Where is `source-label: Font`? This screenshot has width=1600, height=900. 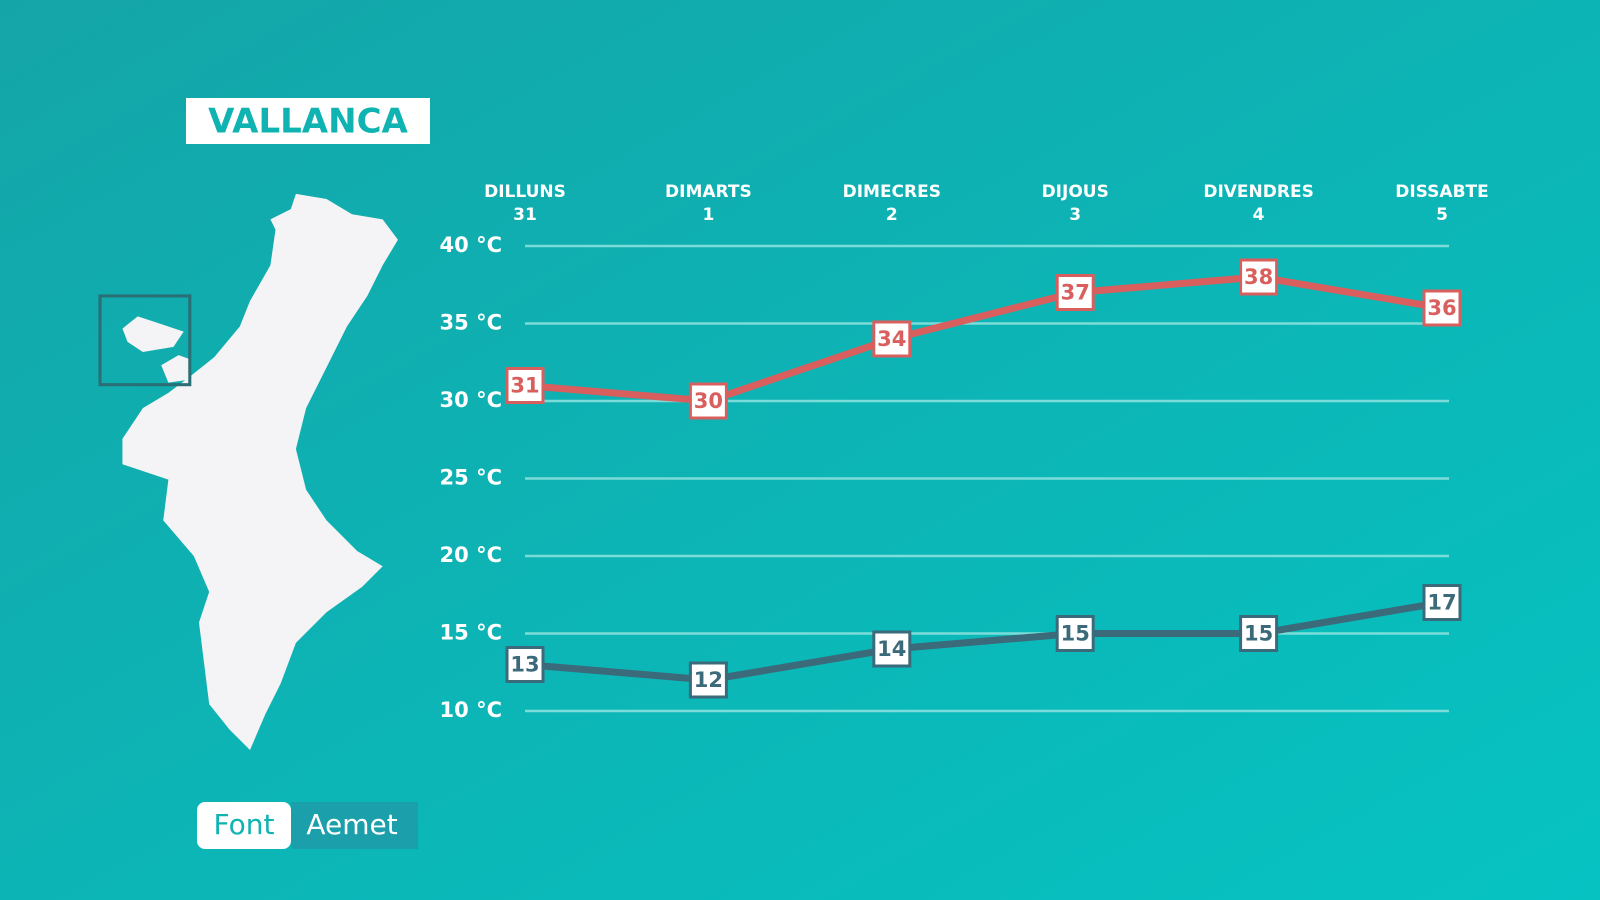 source-label: Font is located at coordinates (244, 824).